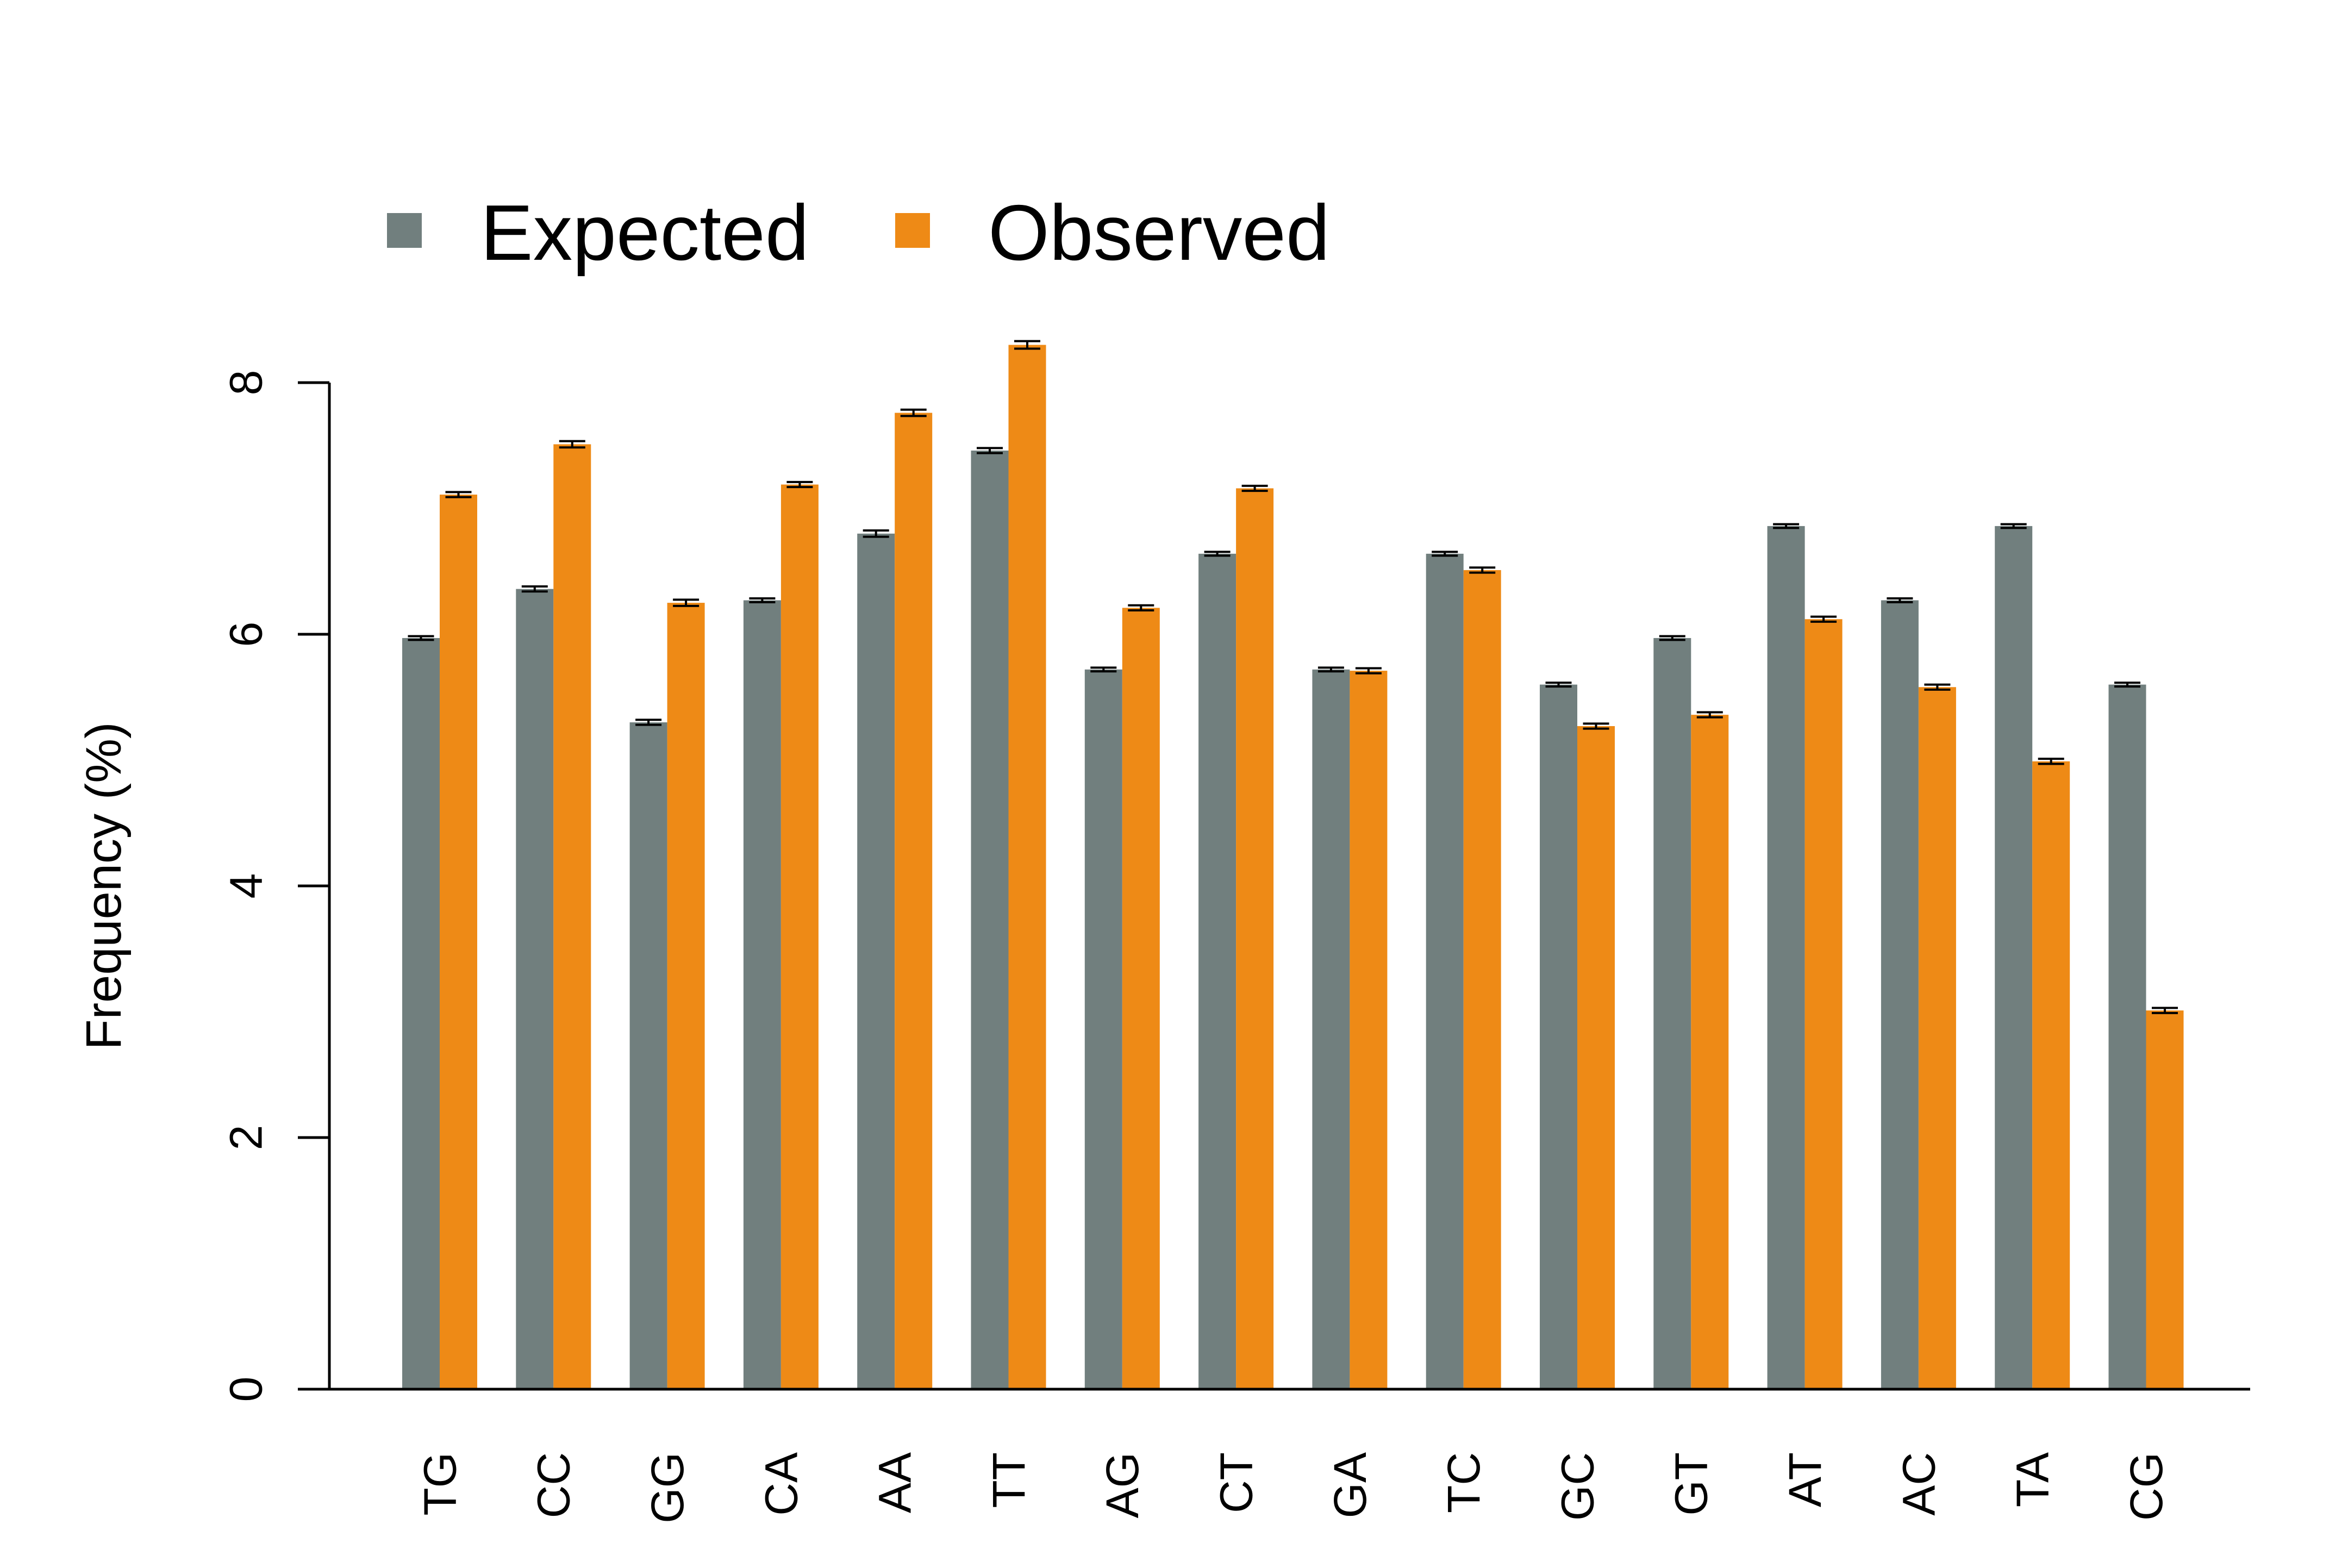 The height and width of the screenshot is (1568, 2348). Describe the element at coordinates (1596, 1057) in the screenshot. I see `bar-observed-gc` at that location.